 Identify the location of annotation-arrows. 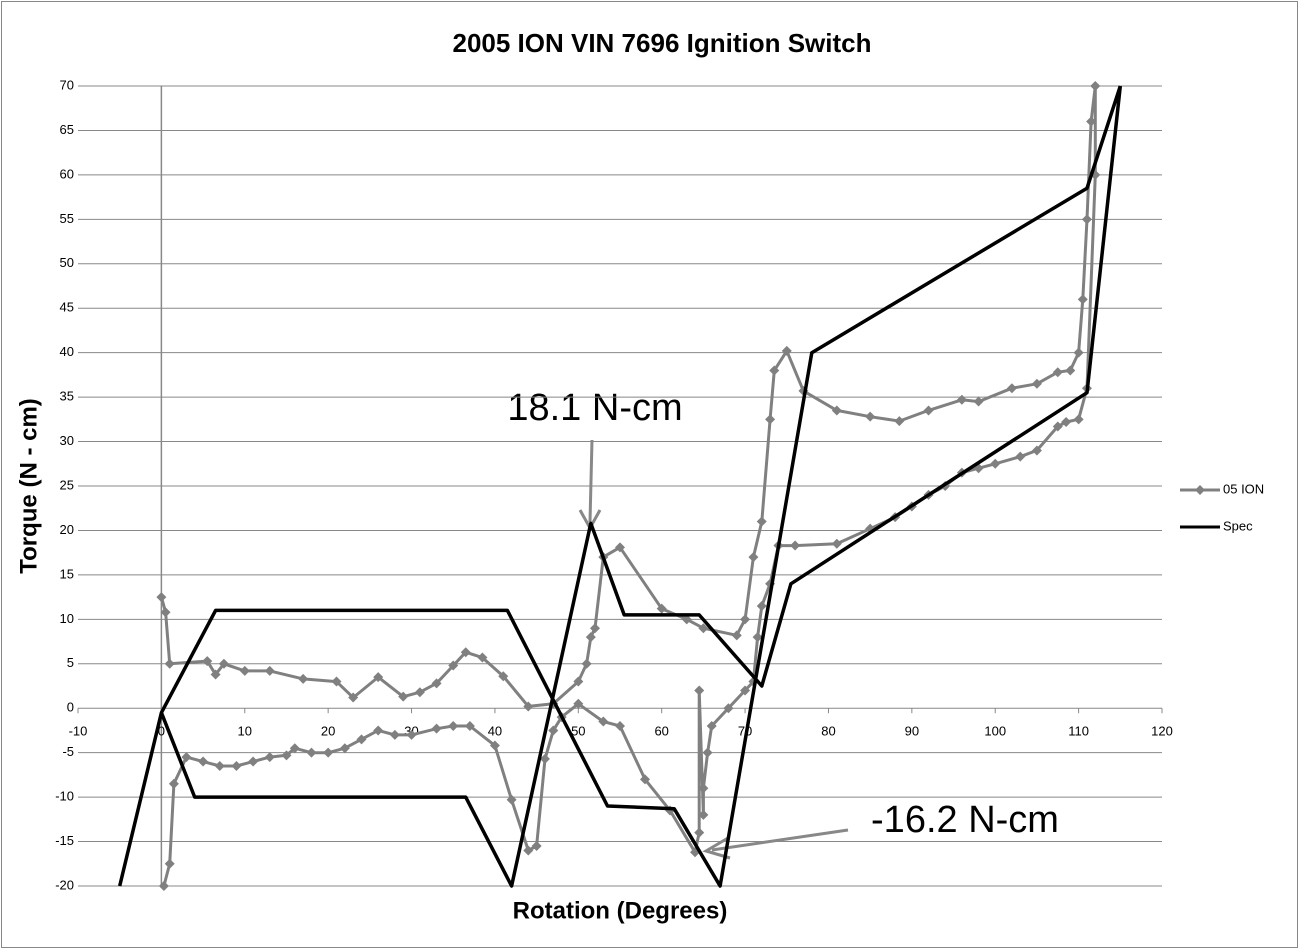
(713, 649).